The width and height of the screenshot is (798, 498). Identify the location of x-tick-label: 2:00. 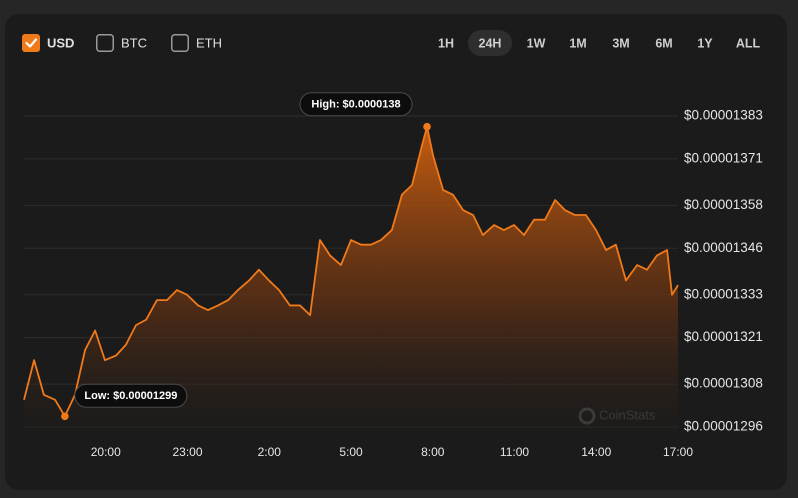
(270, 452).